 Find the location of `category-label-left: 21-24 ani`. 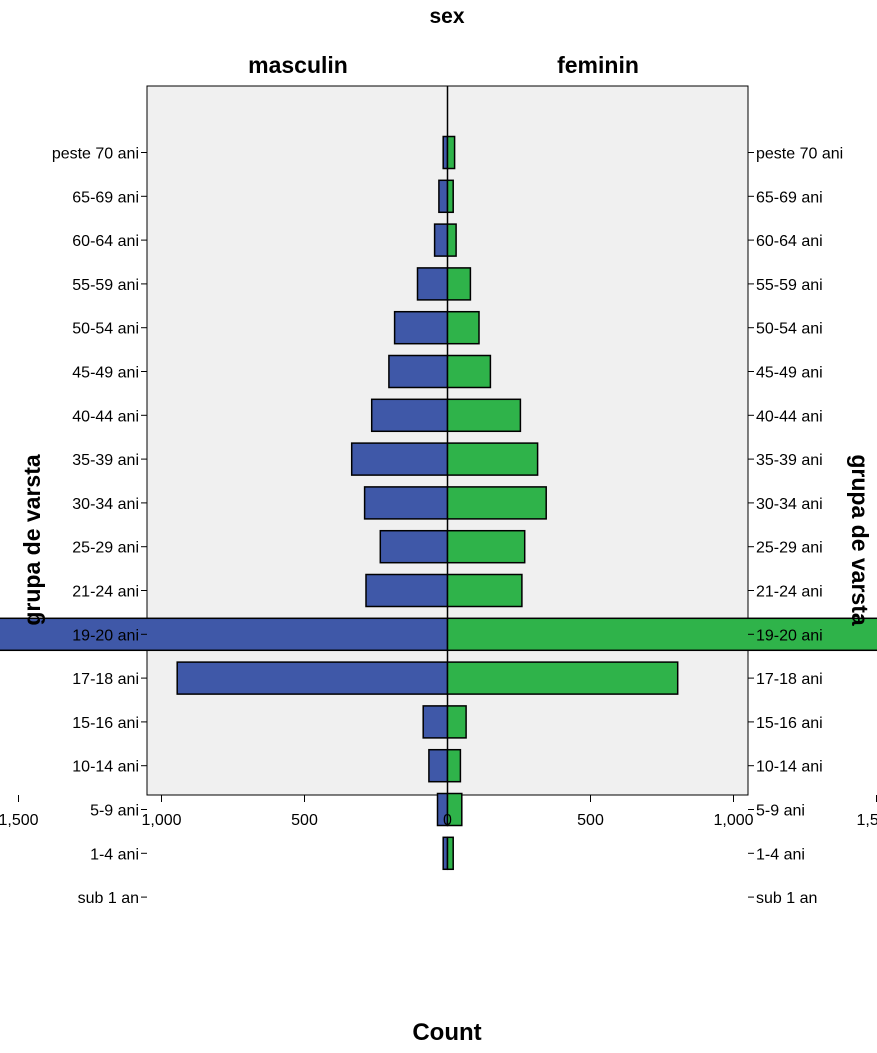

category-label-left: 21-24 ani is located at coordinates (105, 592).